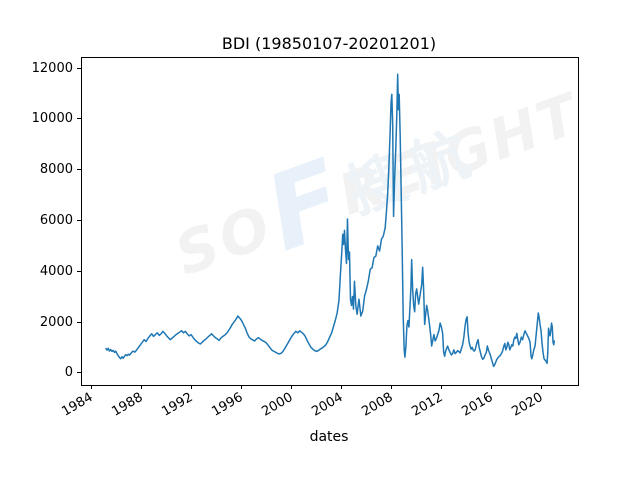  What do you see at coordinates (52, 119) in the screenshot?
I see `y-tick-label: 10000` at bounding box center [52, 119].